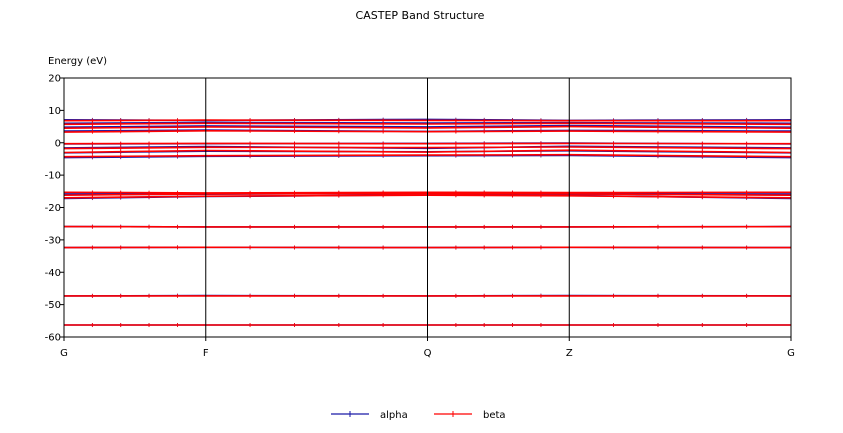 The image size is (843, 433). What do you see at coordinates (206, 353) in the screenshot?
I see `kpoint-label: F` at bounding box center [206, 353].